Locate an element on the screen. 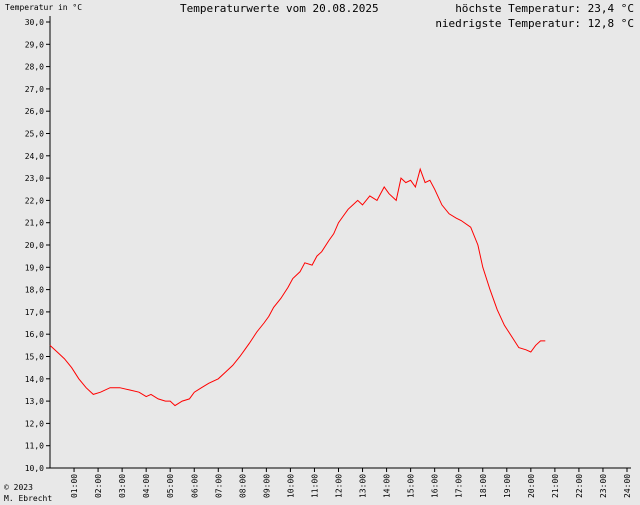 The image size is (640, 505). y-tick-label: 25,0 is located at coordinates (34, 134).